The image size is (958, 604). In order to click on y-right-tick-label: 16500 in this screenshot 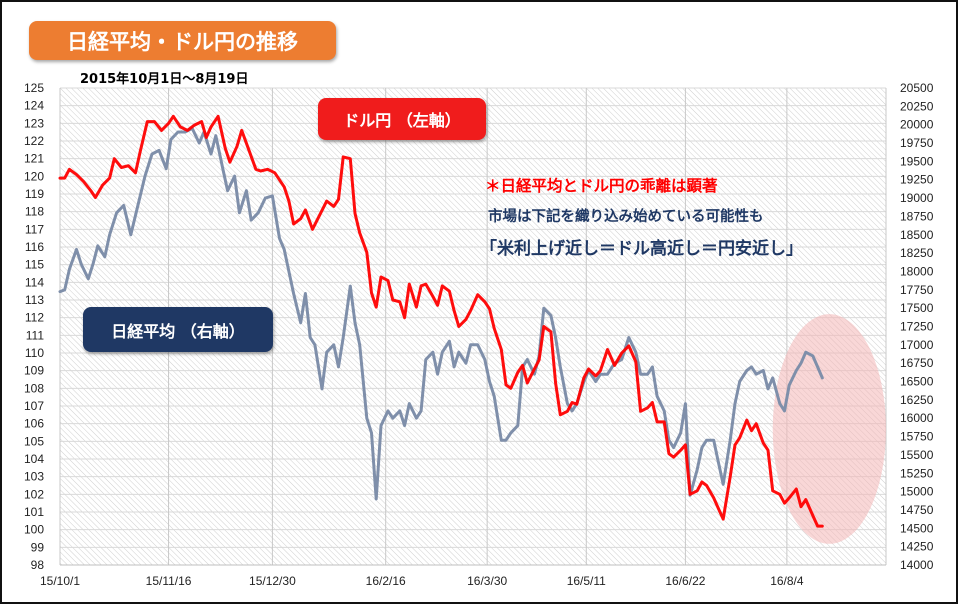, I will do `click(917, 382)`.